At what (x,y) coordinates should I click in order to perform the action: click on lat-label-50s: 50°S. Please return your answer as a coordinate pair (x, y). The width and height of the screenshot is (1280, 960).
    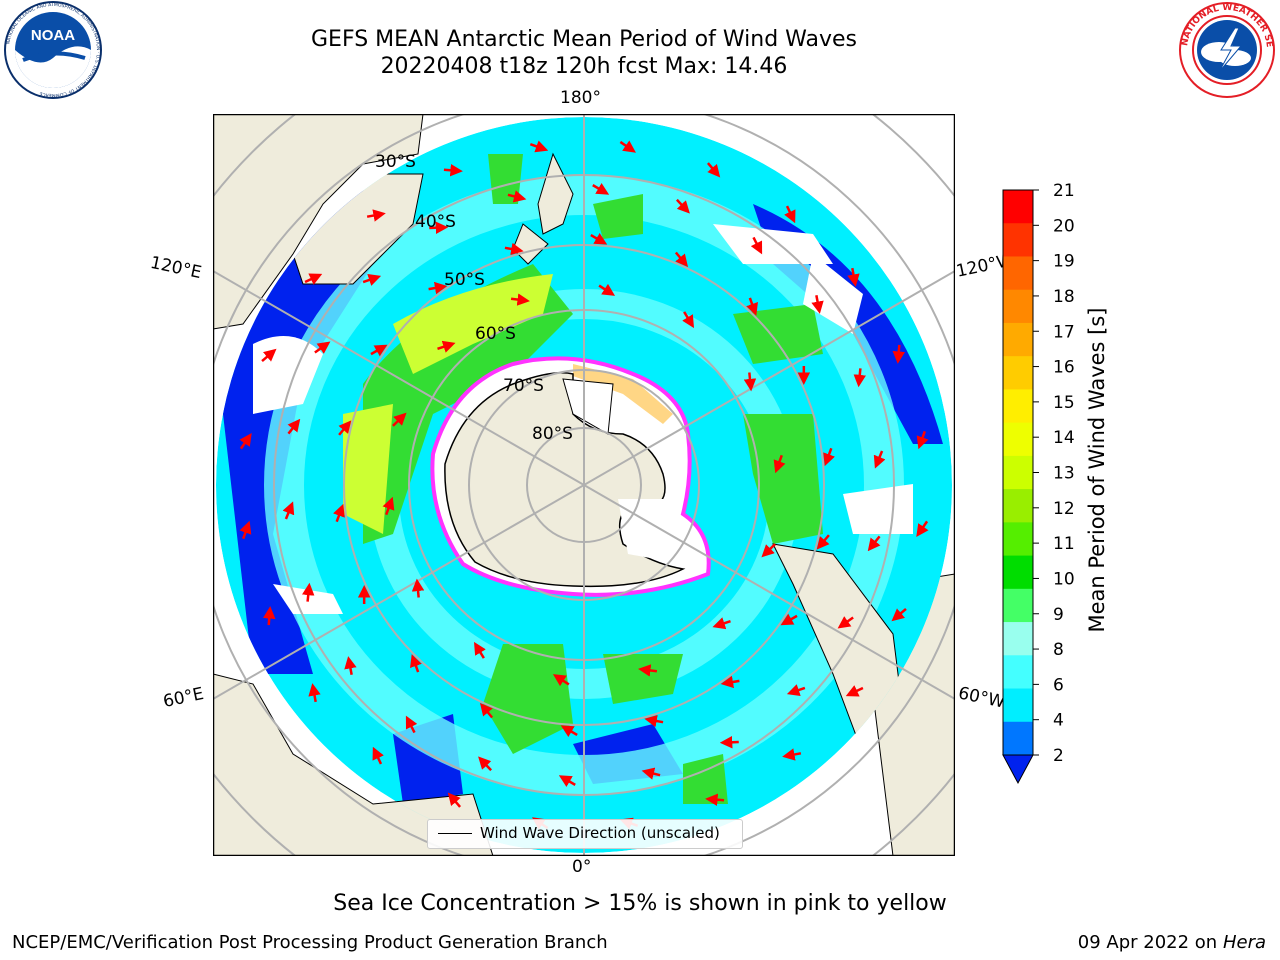
    Looking at the image, I should click on (464, 280).